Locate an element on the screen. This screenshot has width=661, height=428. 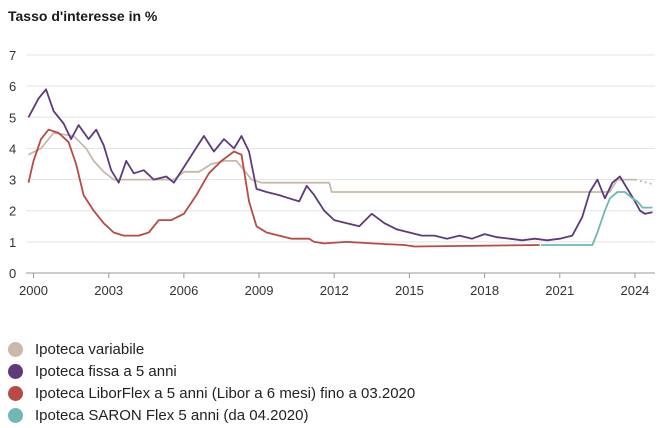
legend-item-variabile: Ipoteca variabile is located at coordinates (211, 349).